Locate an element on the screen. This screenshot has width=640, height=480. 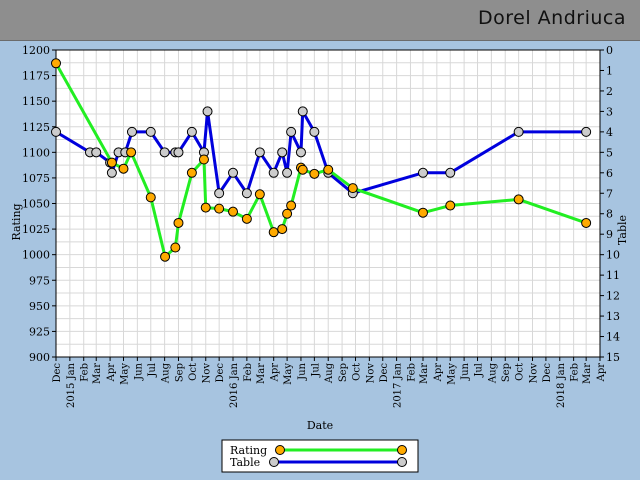
y-tick-label-left: 1175 is located at coordinates (36, 76).